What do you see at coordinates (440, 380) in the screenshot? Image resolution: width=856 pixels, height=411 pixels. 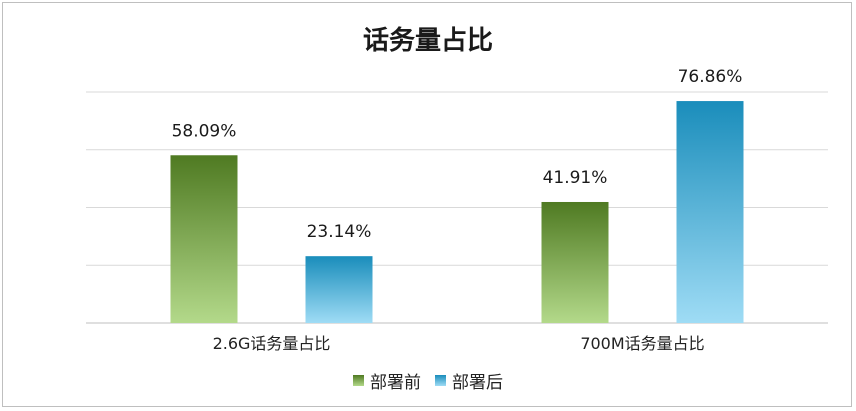 I see `legend-swatch-after` at bounding box center [440, 380].